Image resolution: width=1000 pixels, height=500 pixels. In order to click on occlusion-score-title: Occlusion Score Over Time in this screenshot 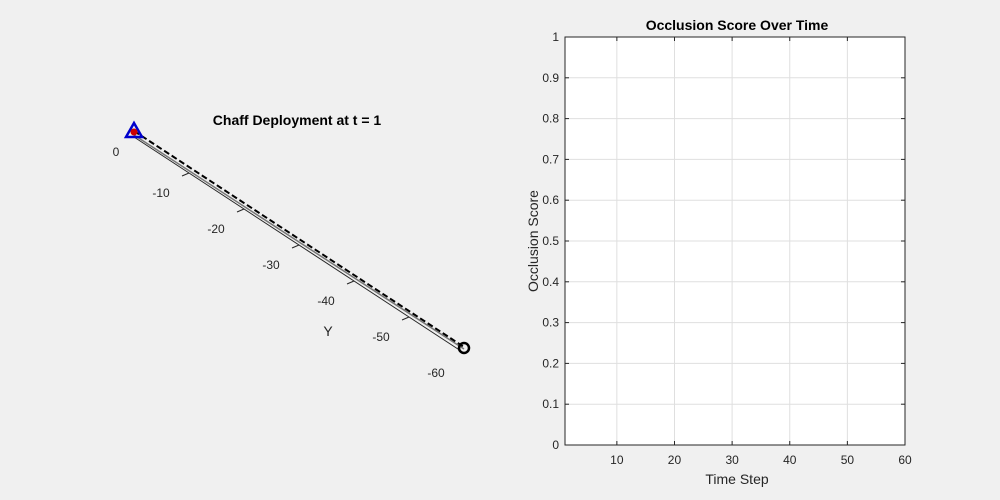, I will do `click(737, 25)`.